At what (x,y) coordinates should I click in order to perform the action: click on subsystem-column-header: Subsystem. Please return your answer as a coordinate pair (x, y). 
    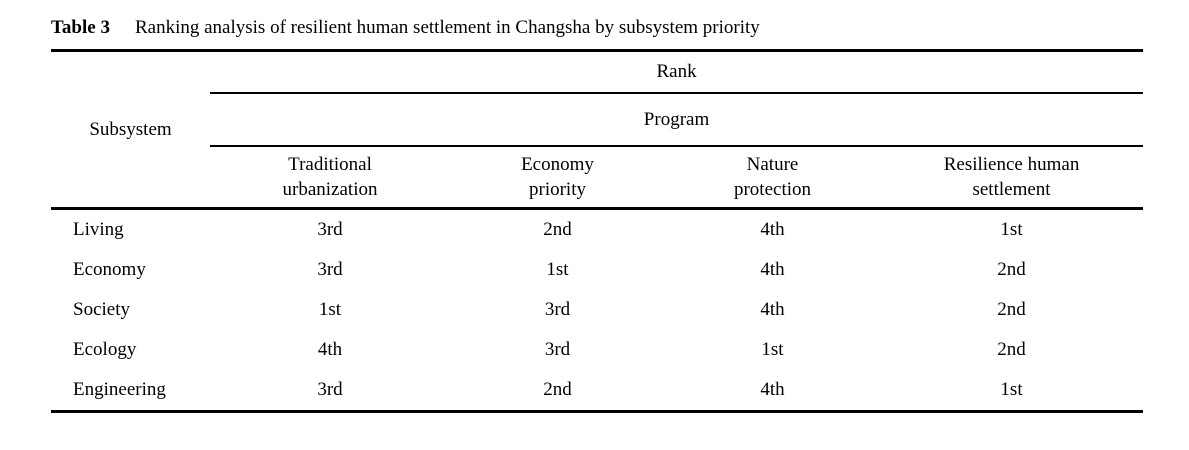
    Looking at the image, I should click on (130, 130).